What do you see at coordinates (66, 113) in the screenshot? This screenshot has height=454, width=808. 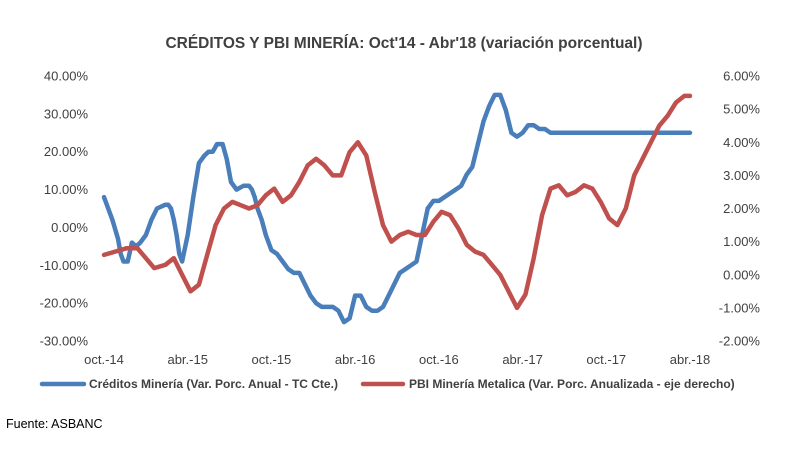 I see `left-axis-tick-label: 30.00%` at bounding box center [66, 113].